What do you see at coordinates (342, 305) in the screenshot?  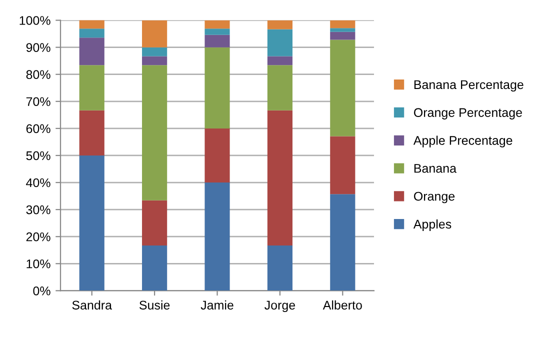 I see `x-tick-label: Alberto` at bounding box center [342, 305].